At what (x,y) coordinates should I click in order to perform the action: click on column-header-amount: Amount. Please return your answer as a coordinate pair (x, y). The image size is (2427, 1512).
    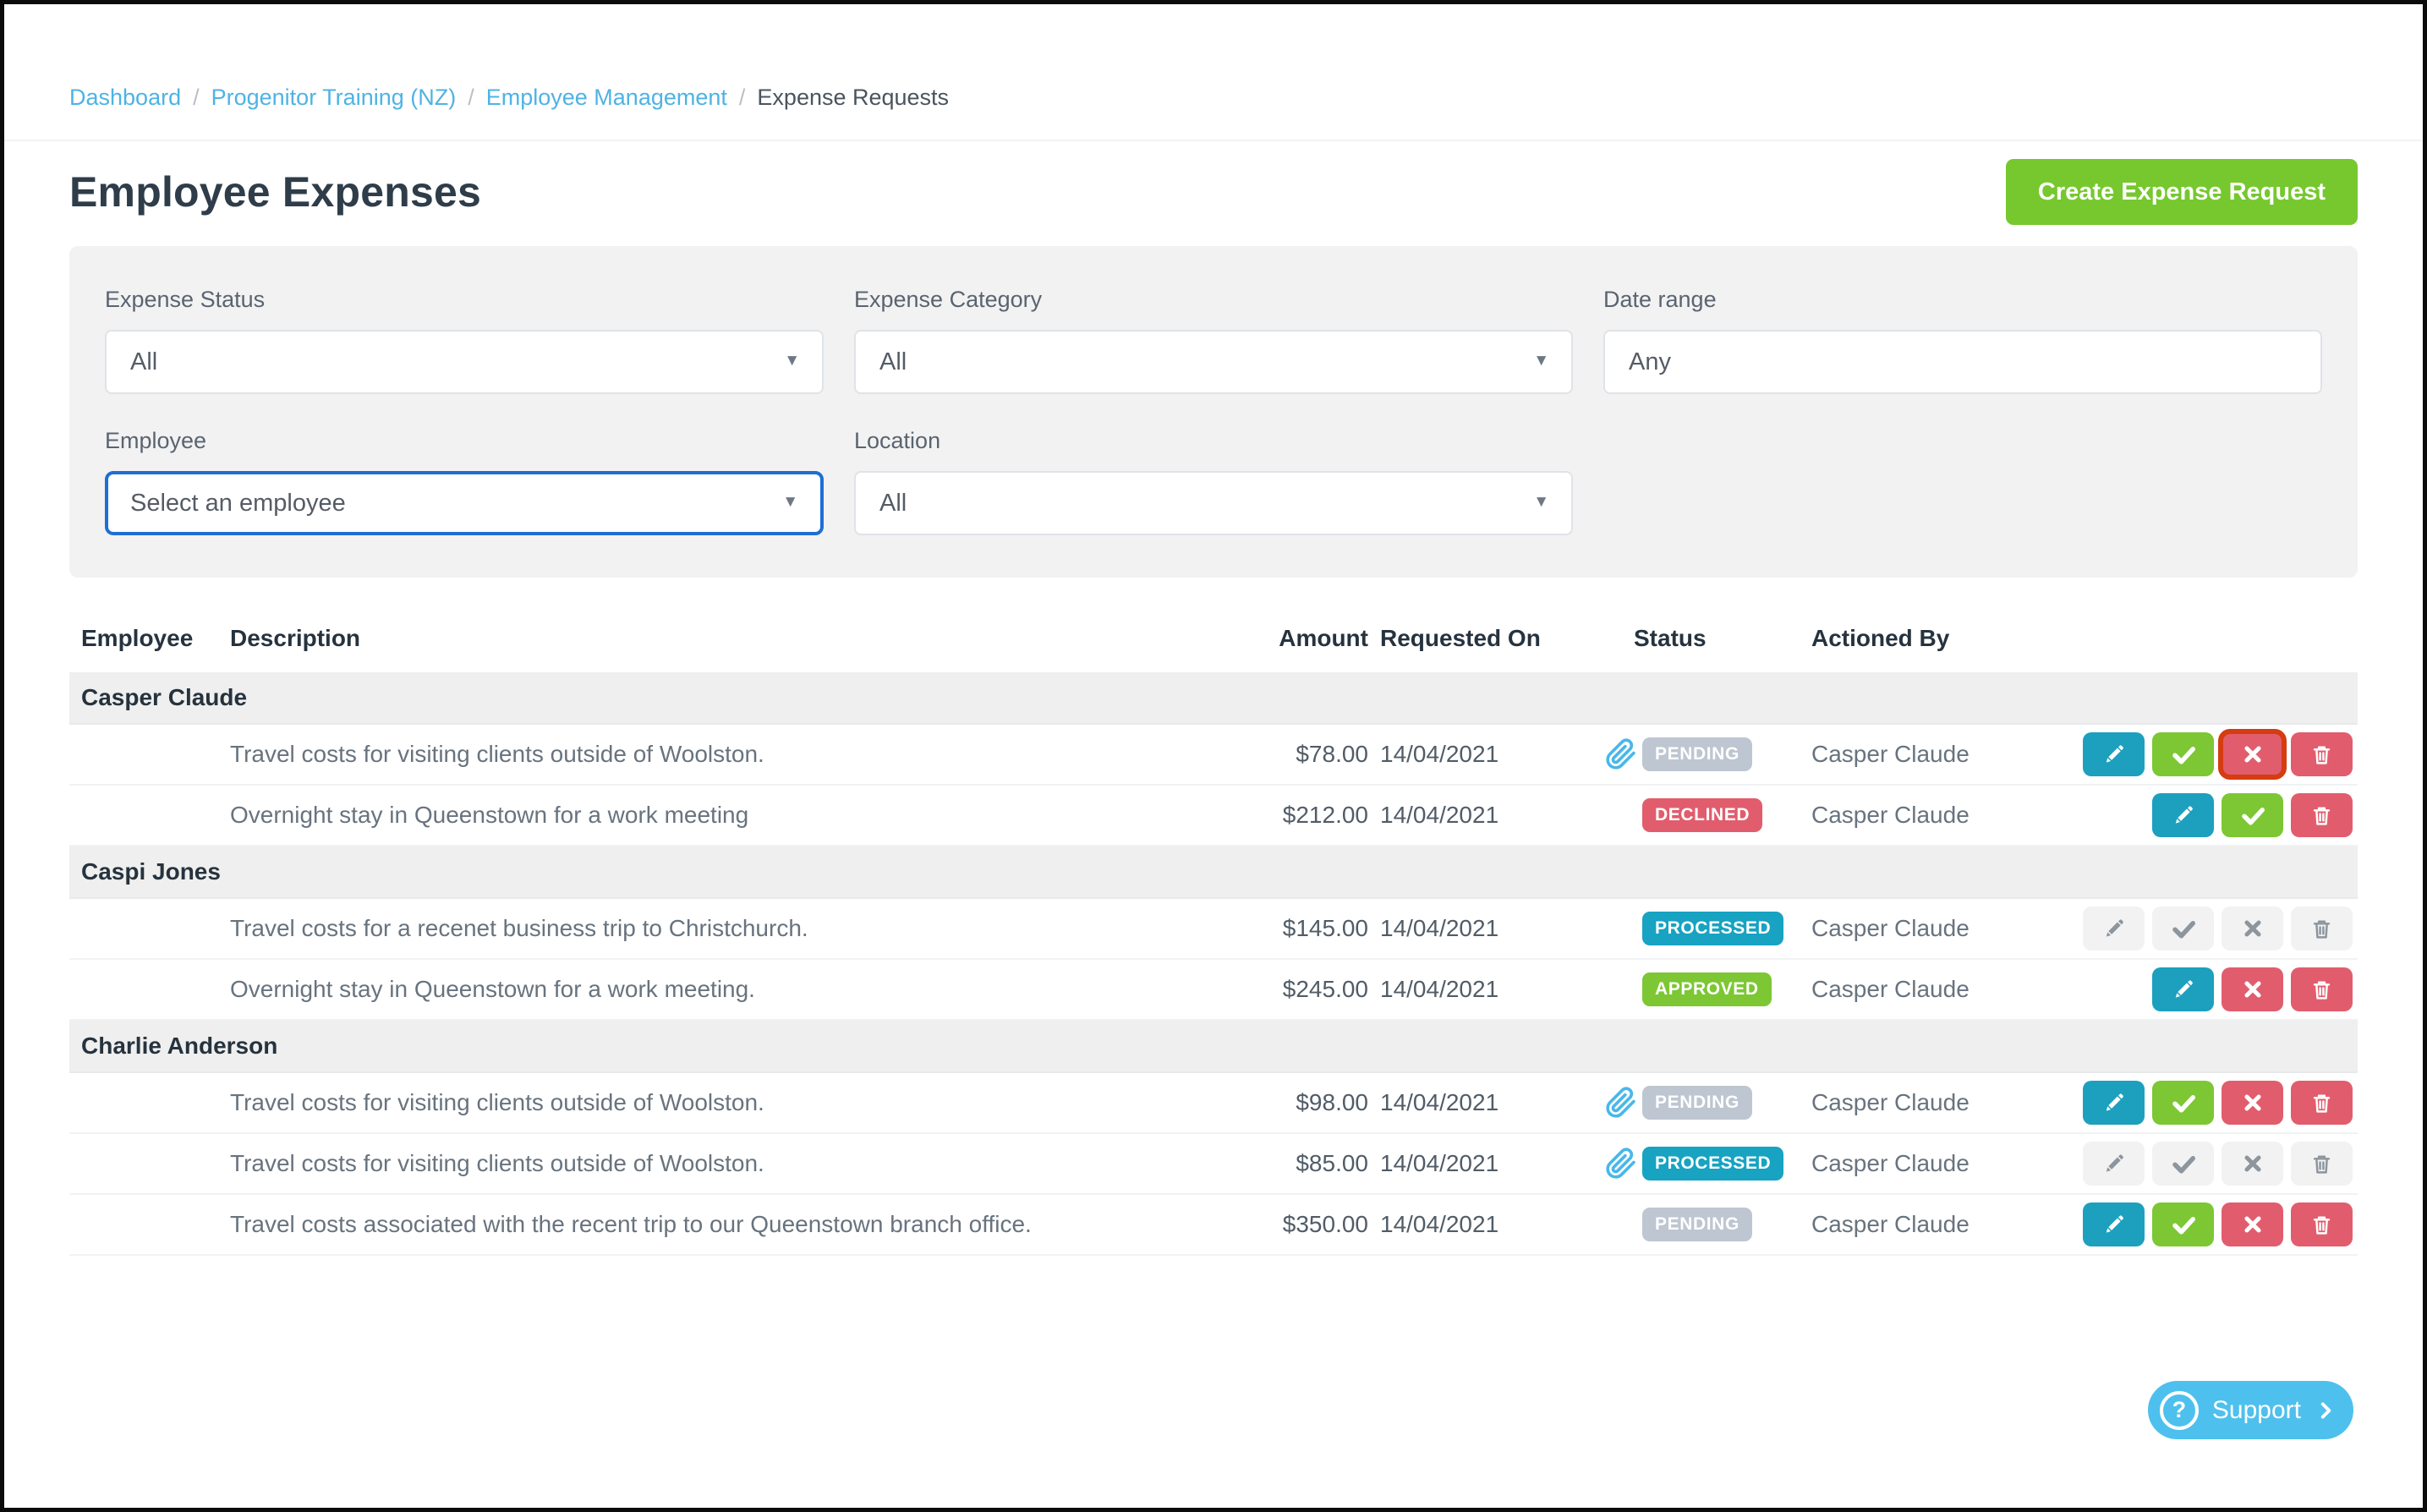
    Looking at the image, I should click on (1323, 638).